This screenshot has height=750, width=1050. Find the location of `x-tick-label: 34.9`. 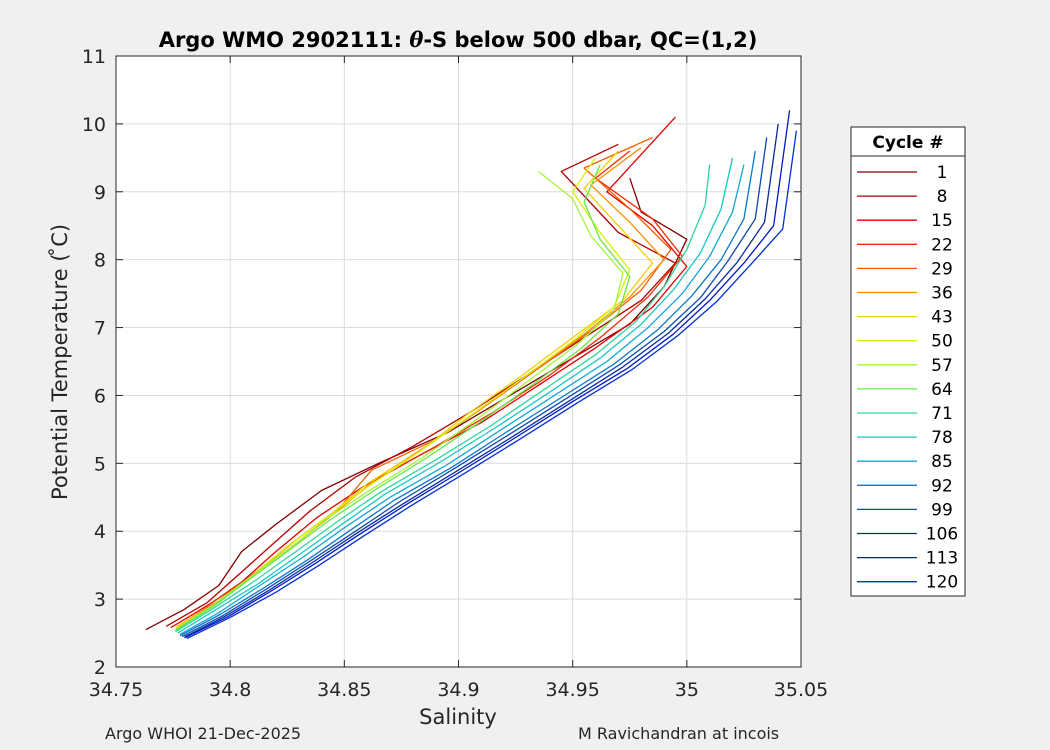

x-tick-label: 34.9 is located at coordinates (458, 690).